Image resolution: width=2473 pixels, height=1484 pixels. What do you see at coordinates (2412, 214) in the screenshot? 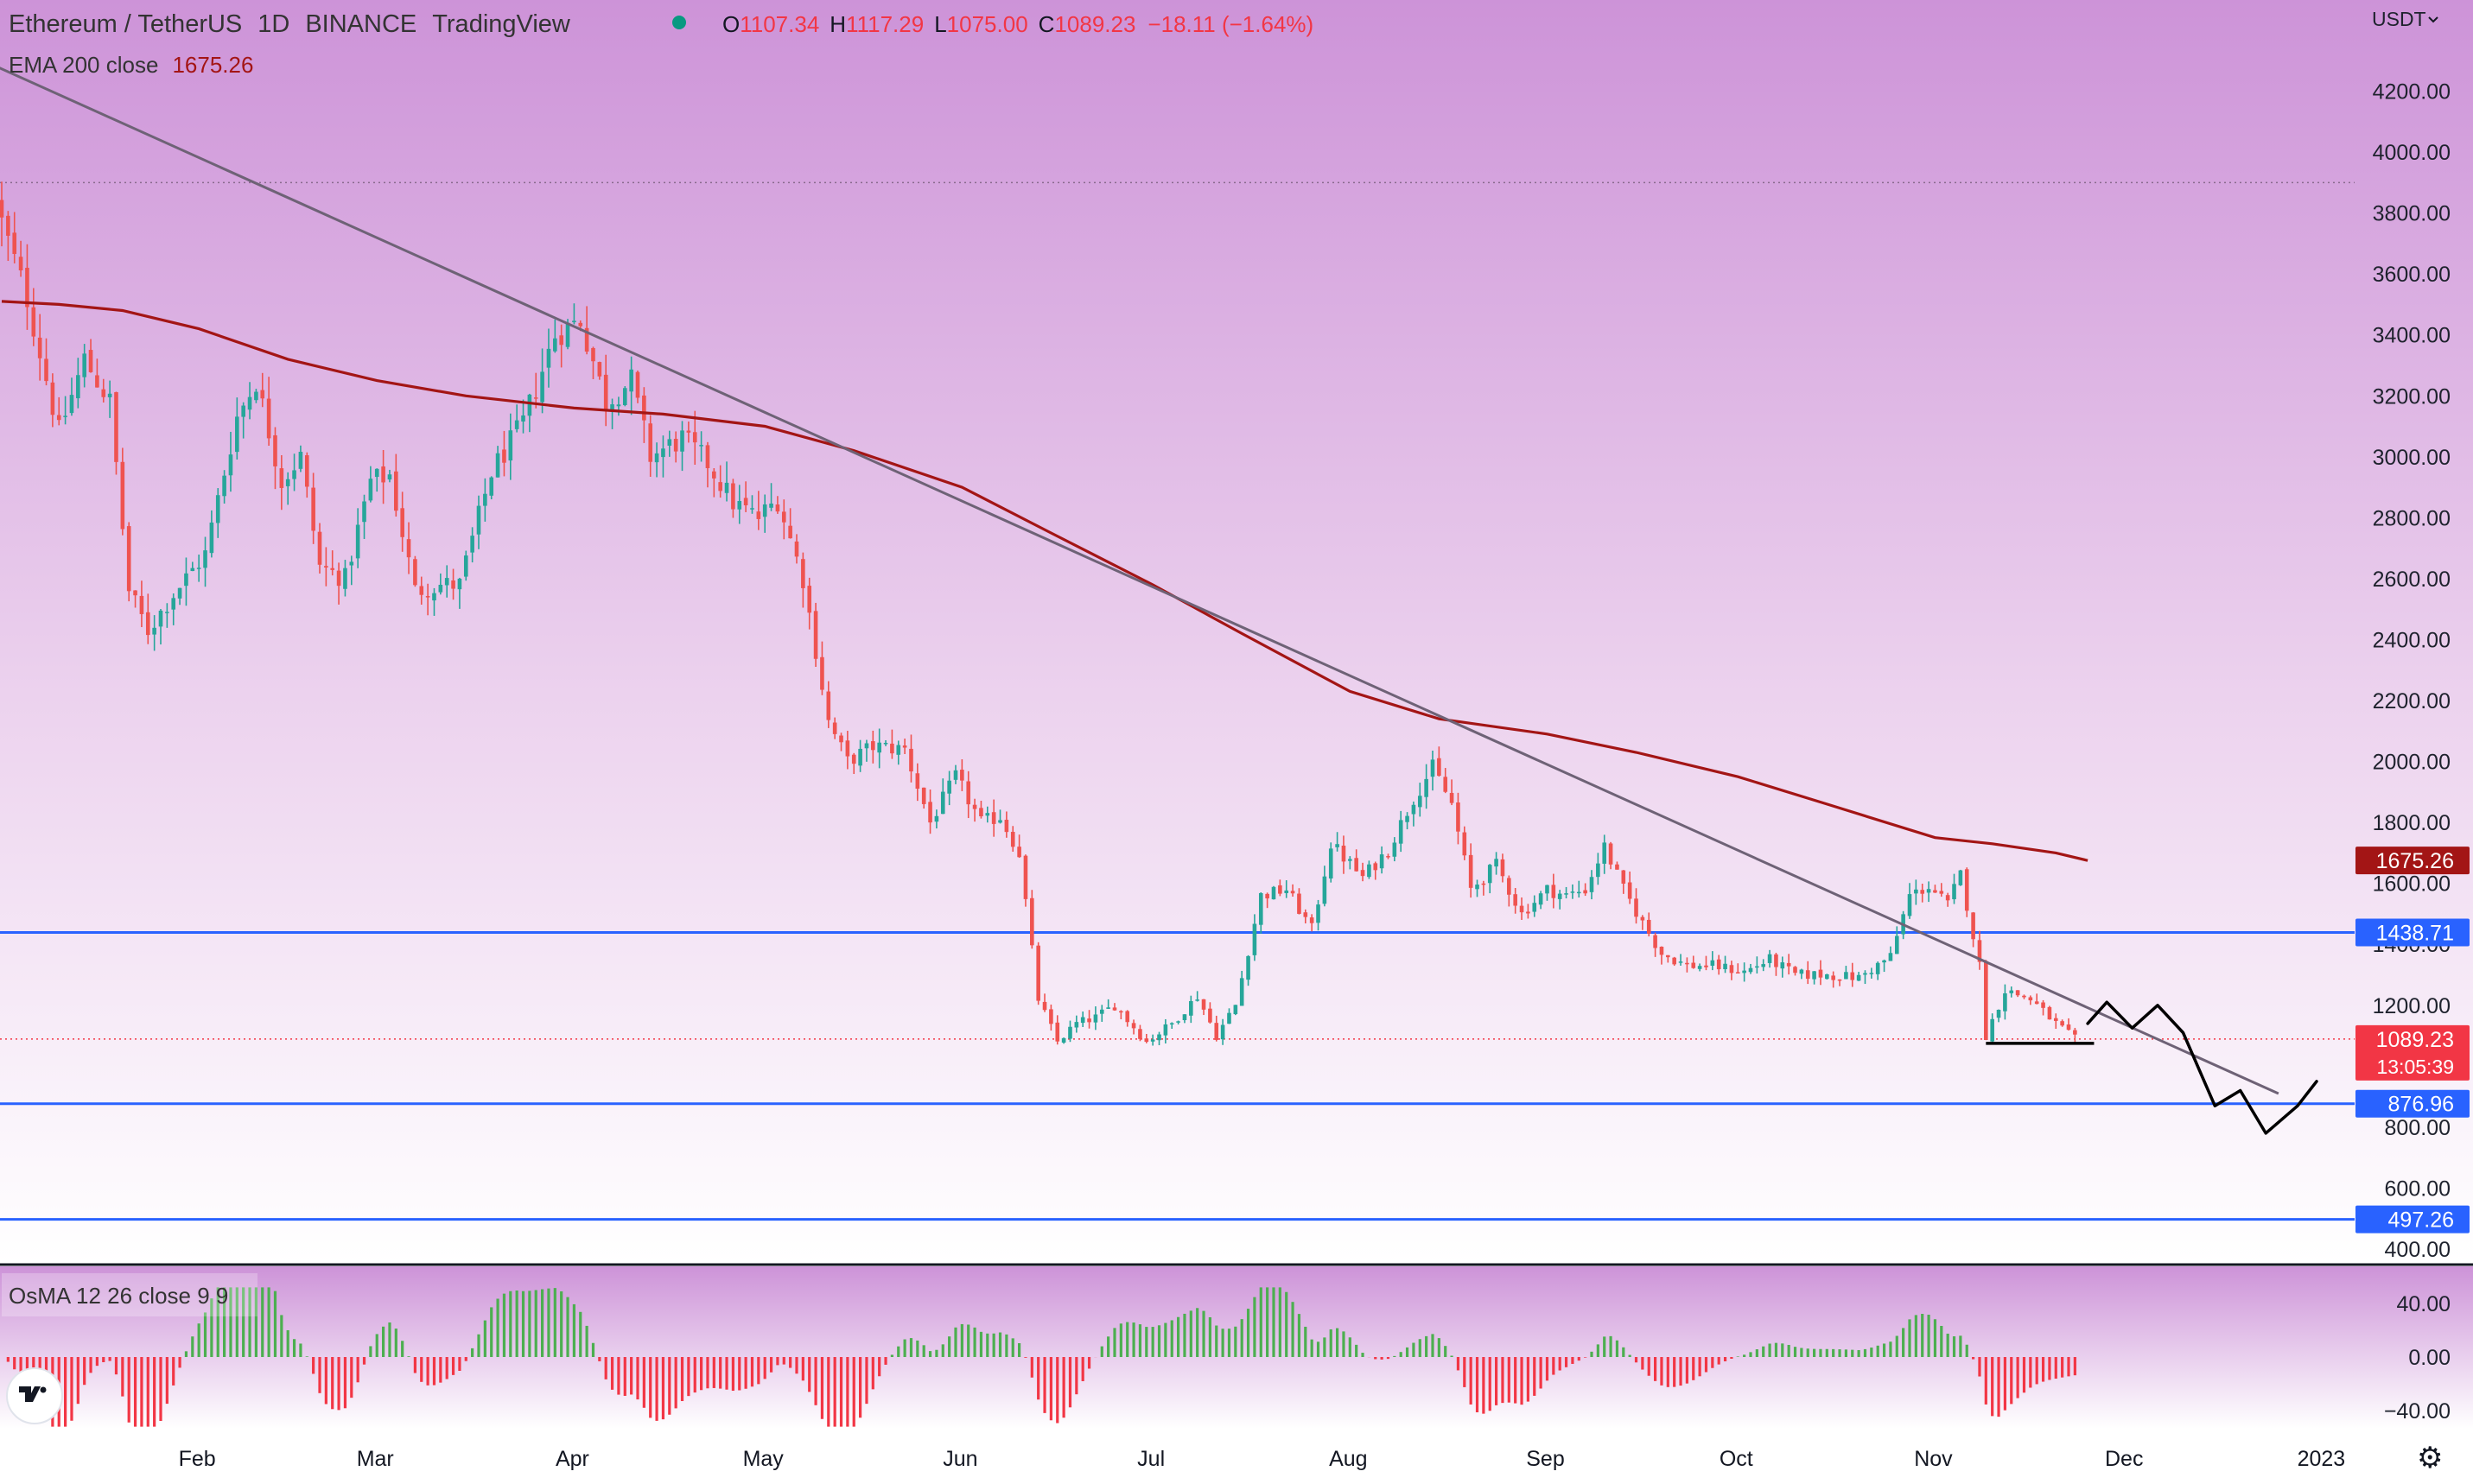
I see `price-tick-label: 3800.00` at bounding box center [2412, 214].